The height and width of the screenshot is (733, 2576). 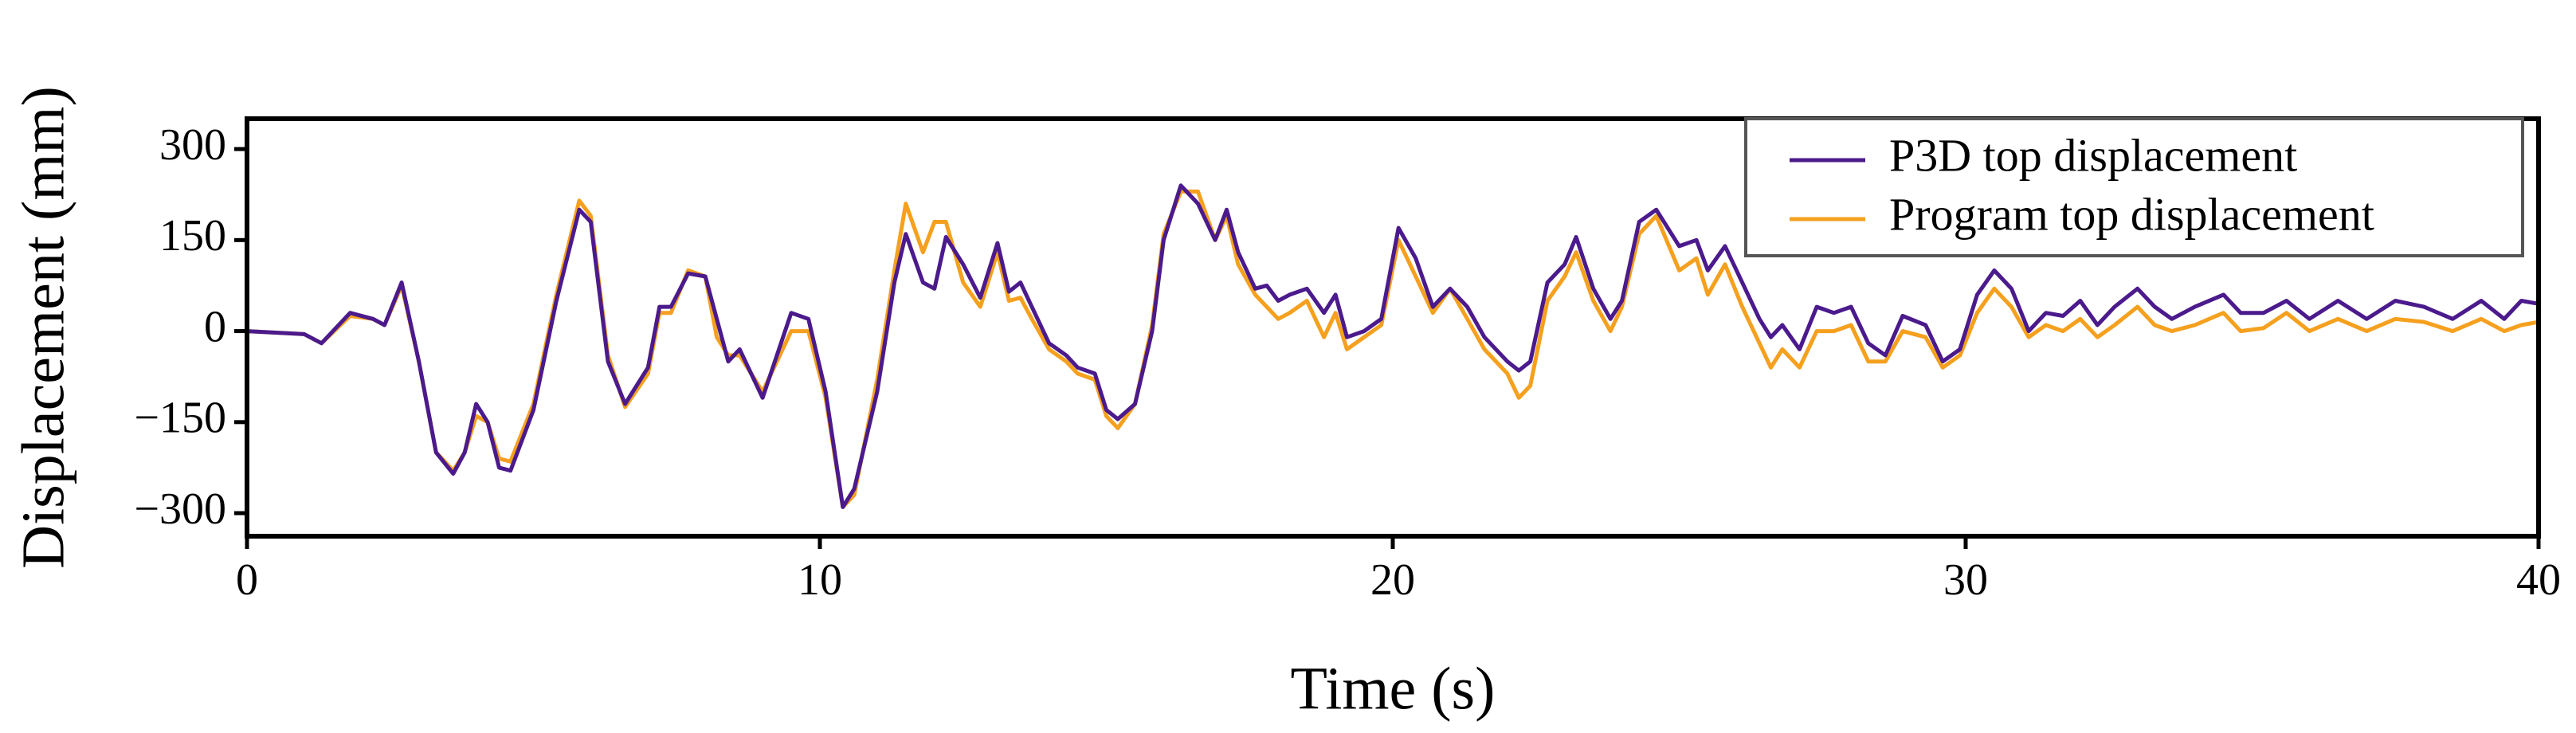 I want to click on x-axis-title: Time (s), so click(x=1393, y=688).